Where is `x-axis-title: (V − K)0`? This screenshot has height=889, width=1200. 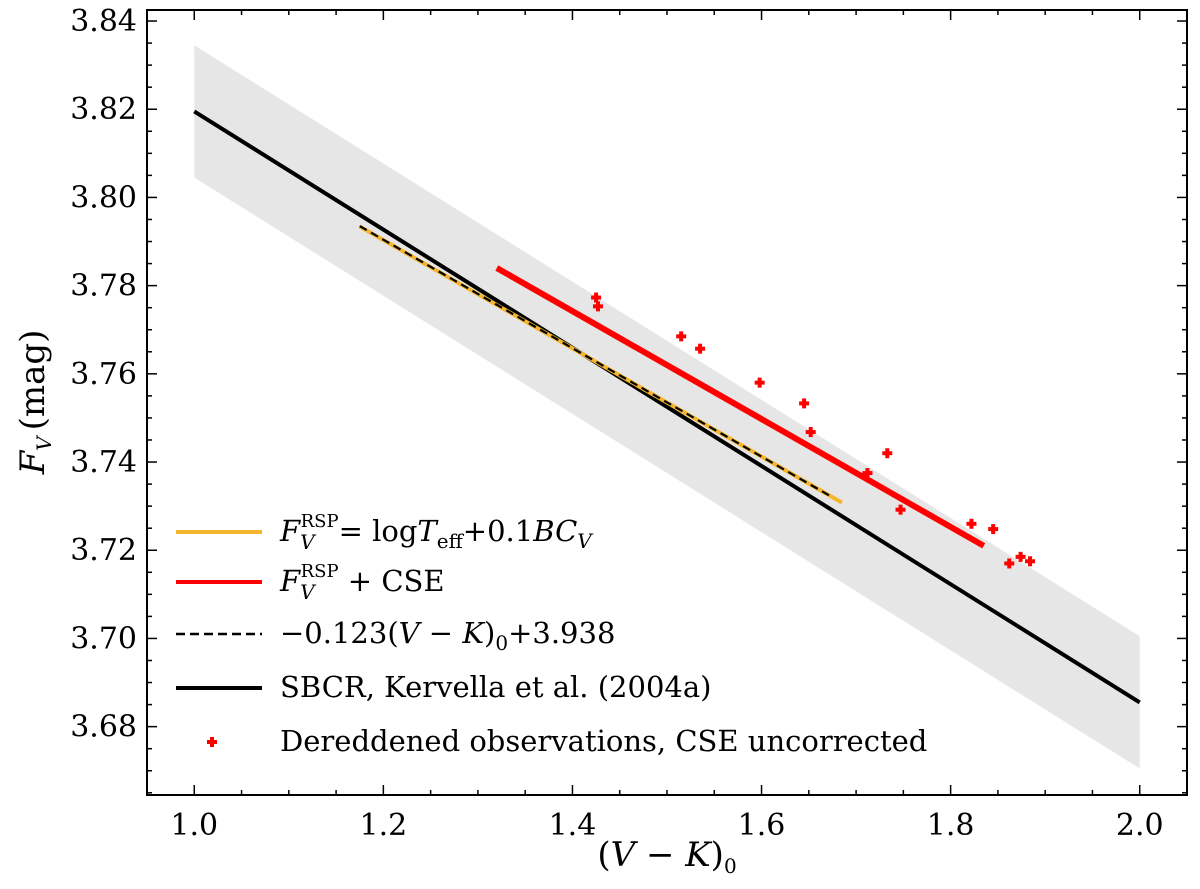
x-axis-title: (V − K)0 is located at coordinates (666, 856).